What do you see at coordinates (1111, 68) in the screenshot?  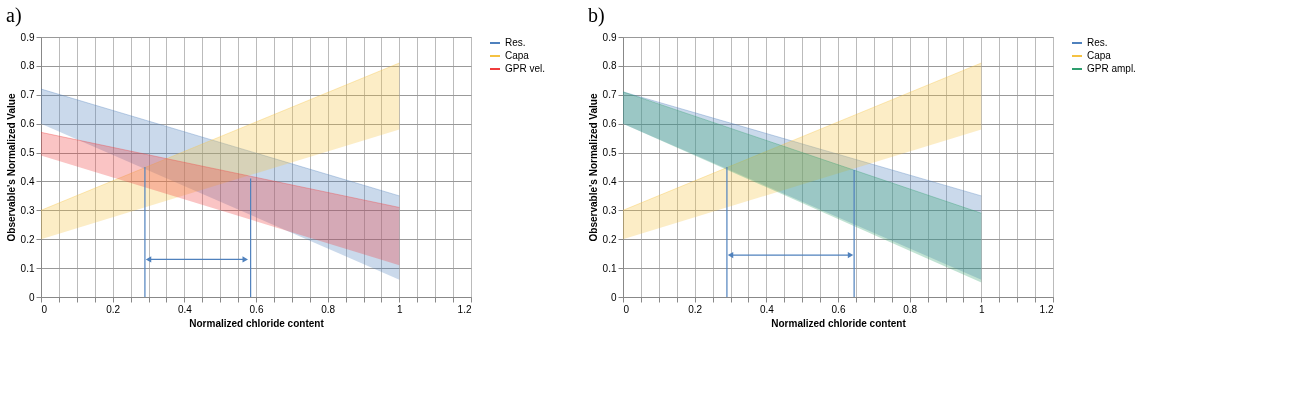 I see `legend-label: GPR ampl.` at bounding box center [1111, 68].